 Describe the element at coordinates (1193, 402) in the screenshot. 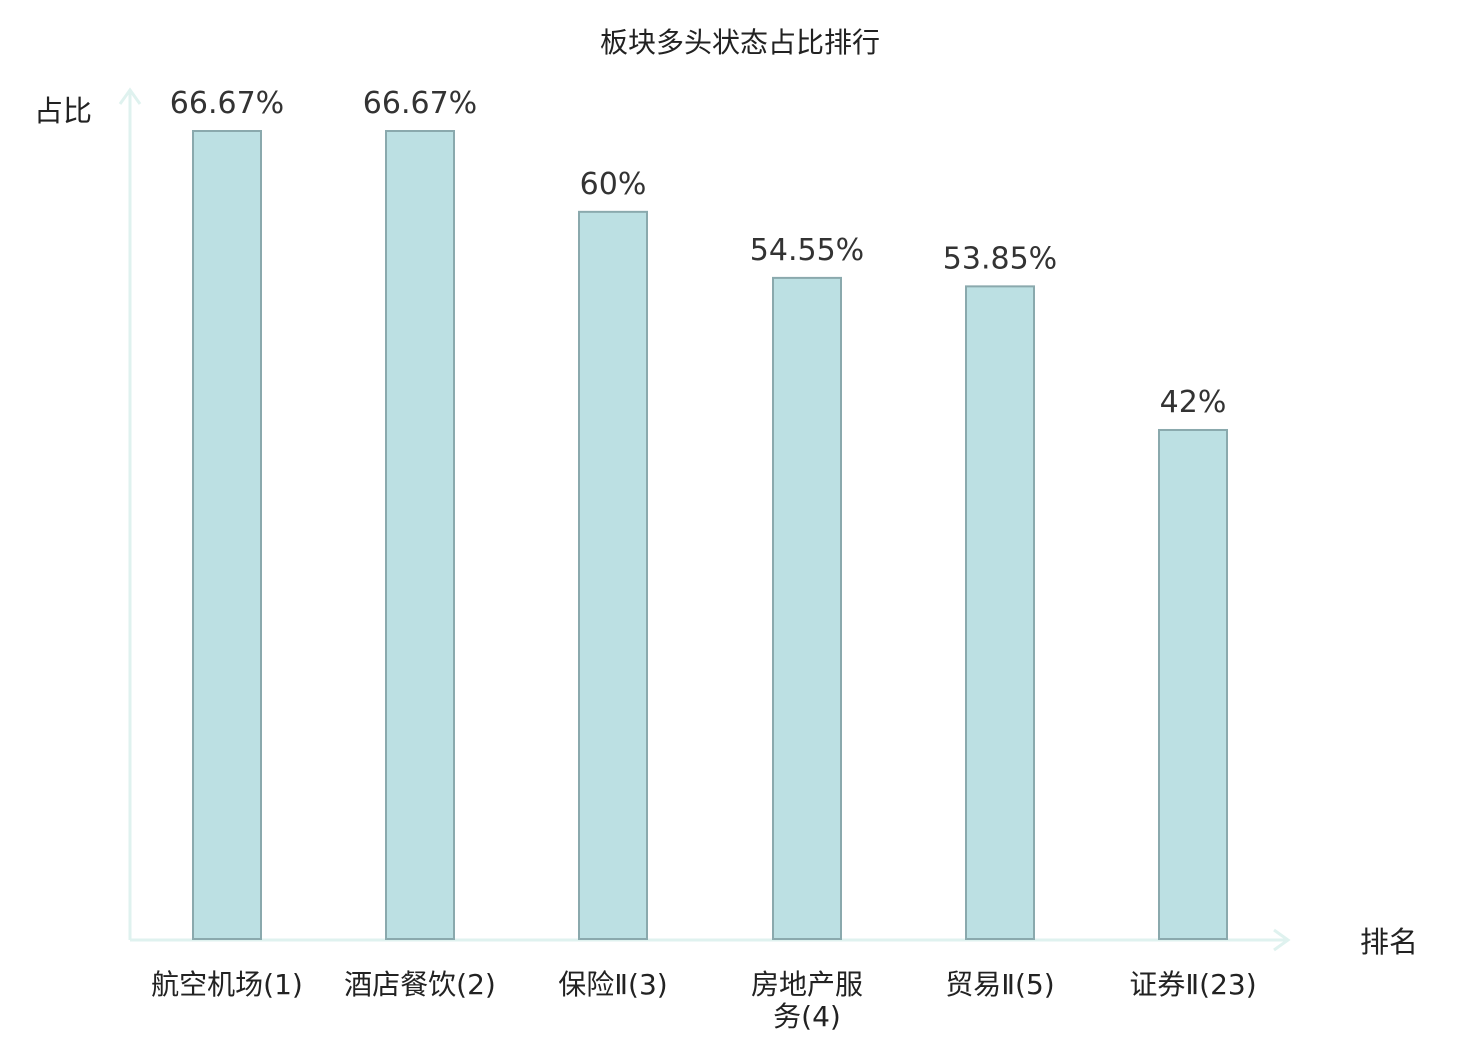

I see `bar-value-label: 42%` at that location.